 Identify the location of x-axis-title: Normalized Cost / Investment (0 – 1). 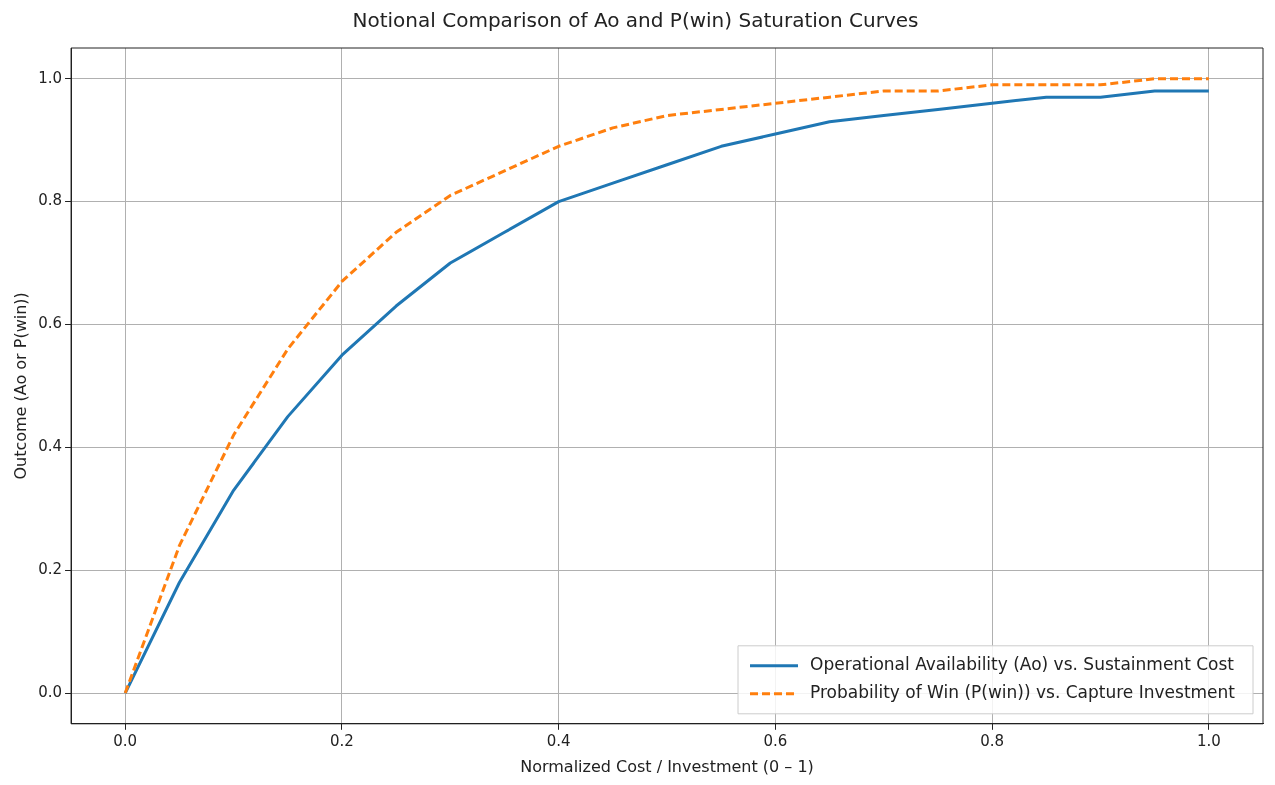
(667, 766).